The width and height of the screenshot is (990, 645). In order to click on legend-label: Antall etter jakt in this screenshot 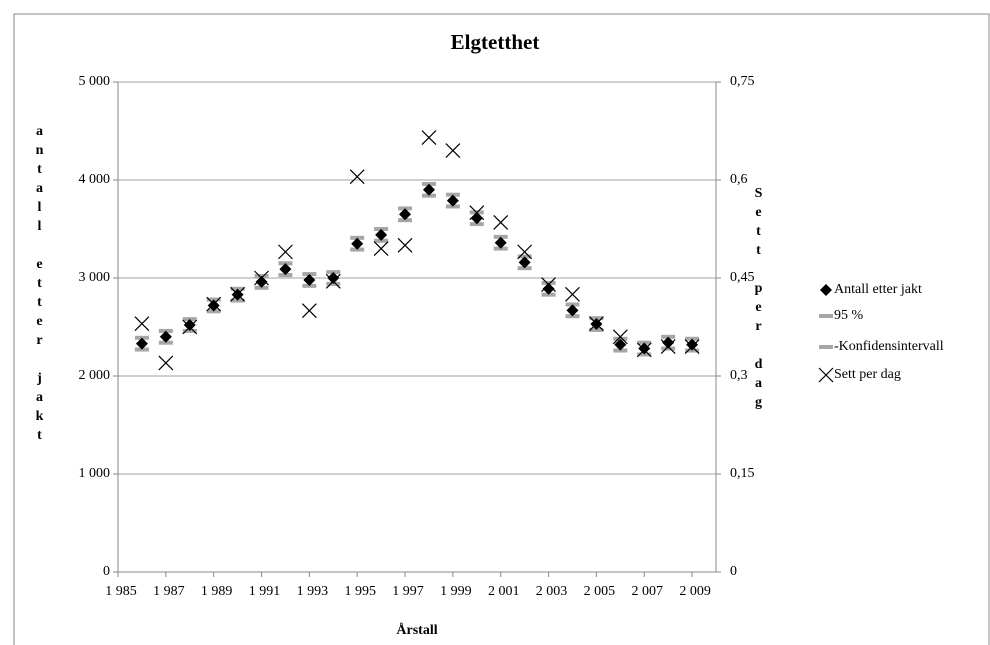, I will do `click(878, 289)`.